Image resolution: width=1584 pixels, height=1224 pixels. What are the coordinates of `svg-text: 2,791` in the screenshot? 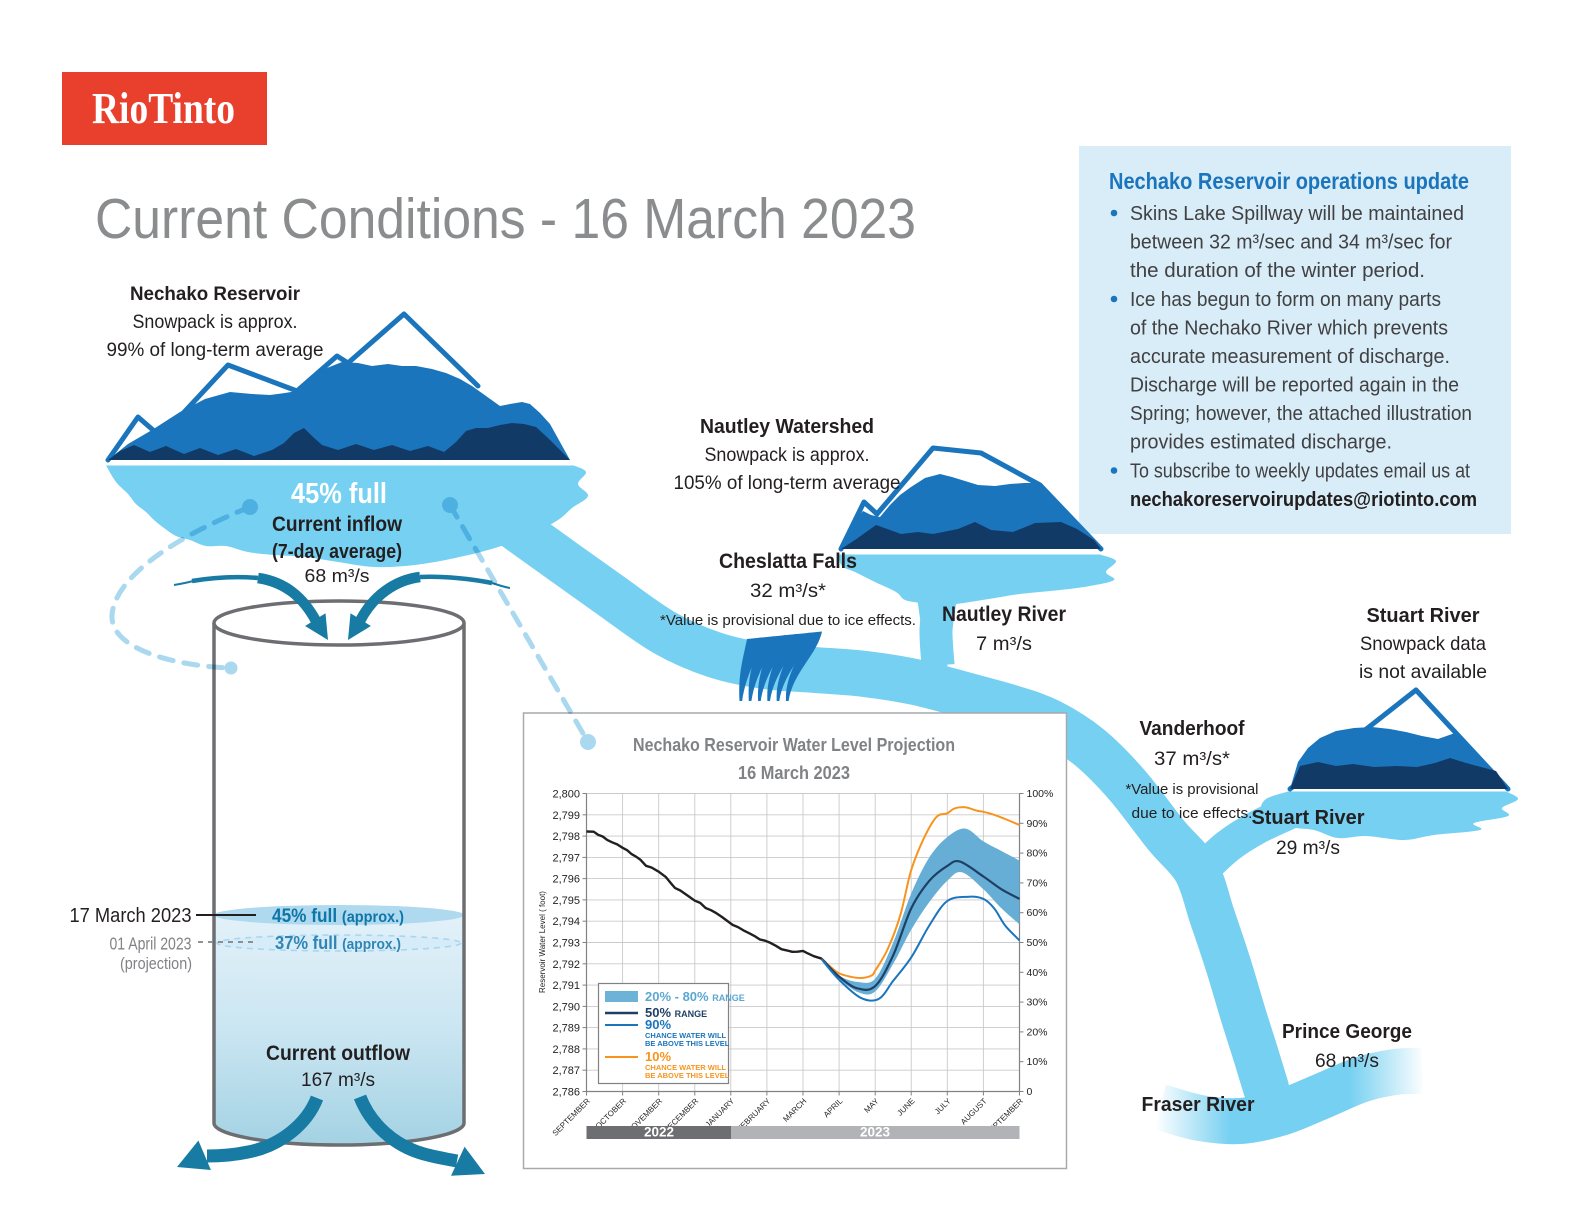 It's located at (566, 986).